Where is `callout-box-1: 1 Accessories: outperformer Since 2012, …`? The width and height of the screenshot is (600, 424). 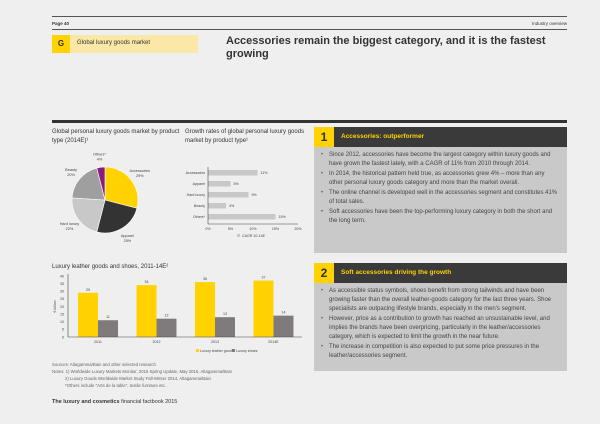 callout-box-1: 1 Accessories: outperformer Since 2012, … is located at coordinates (440, 190).